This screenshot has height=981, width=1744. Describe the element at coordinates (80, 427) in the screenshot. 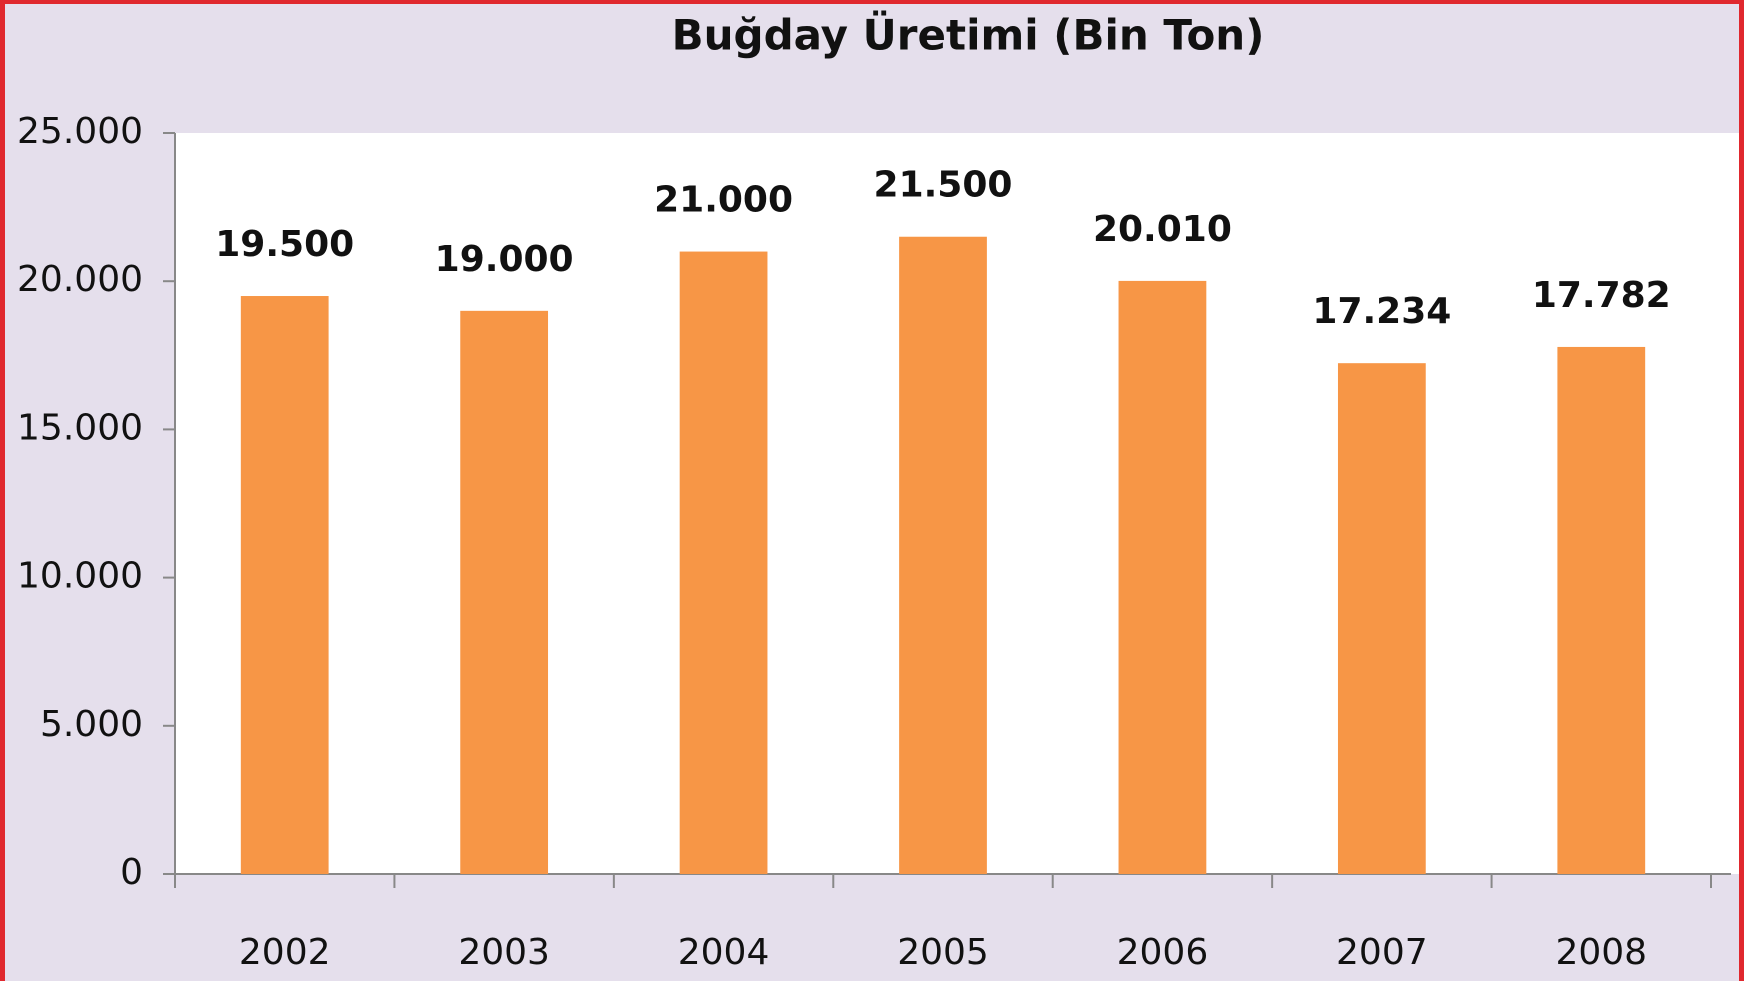

I see `y-tick-label: 15.000` at that location.